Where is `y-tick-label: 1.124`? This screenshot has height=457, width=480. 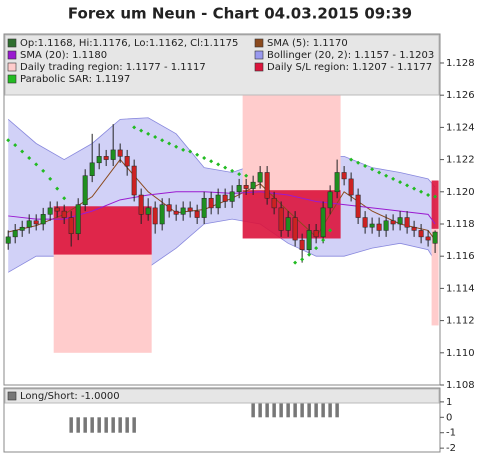 y-tick-label: 1.124 is located at coordinates (460, 127).